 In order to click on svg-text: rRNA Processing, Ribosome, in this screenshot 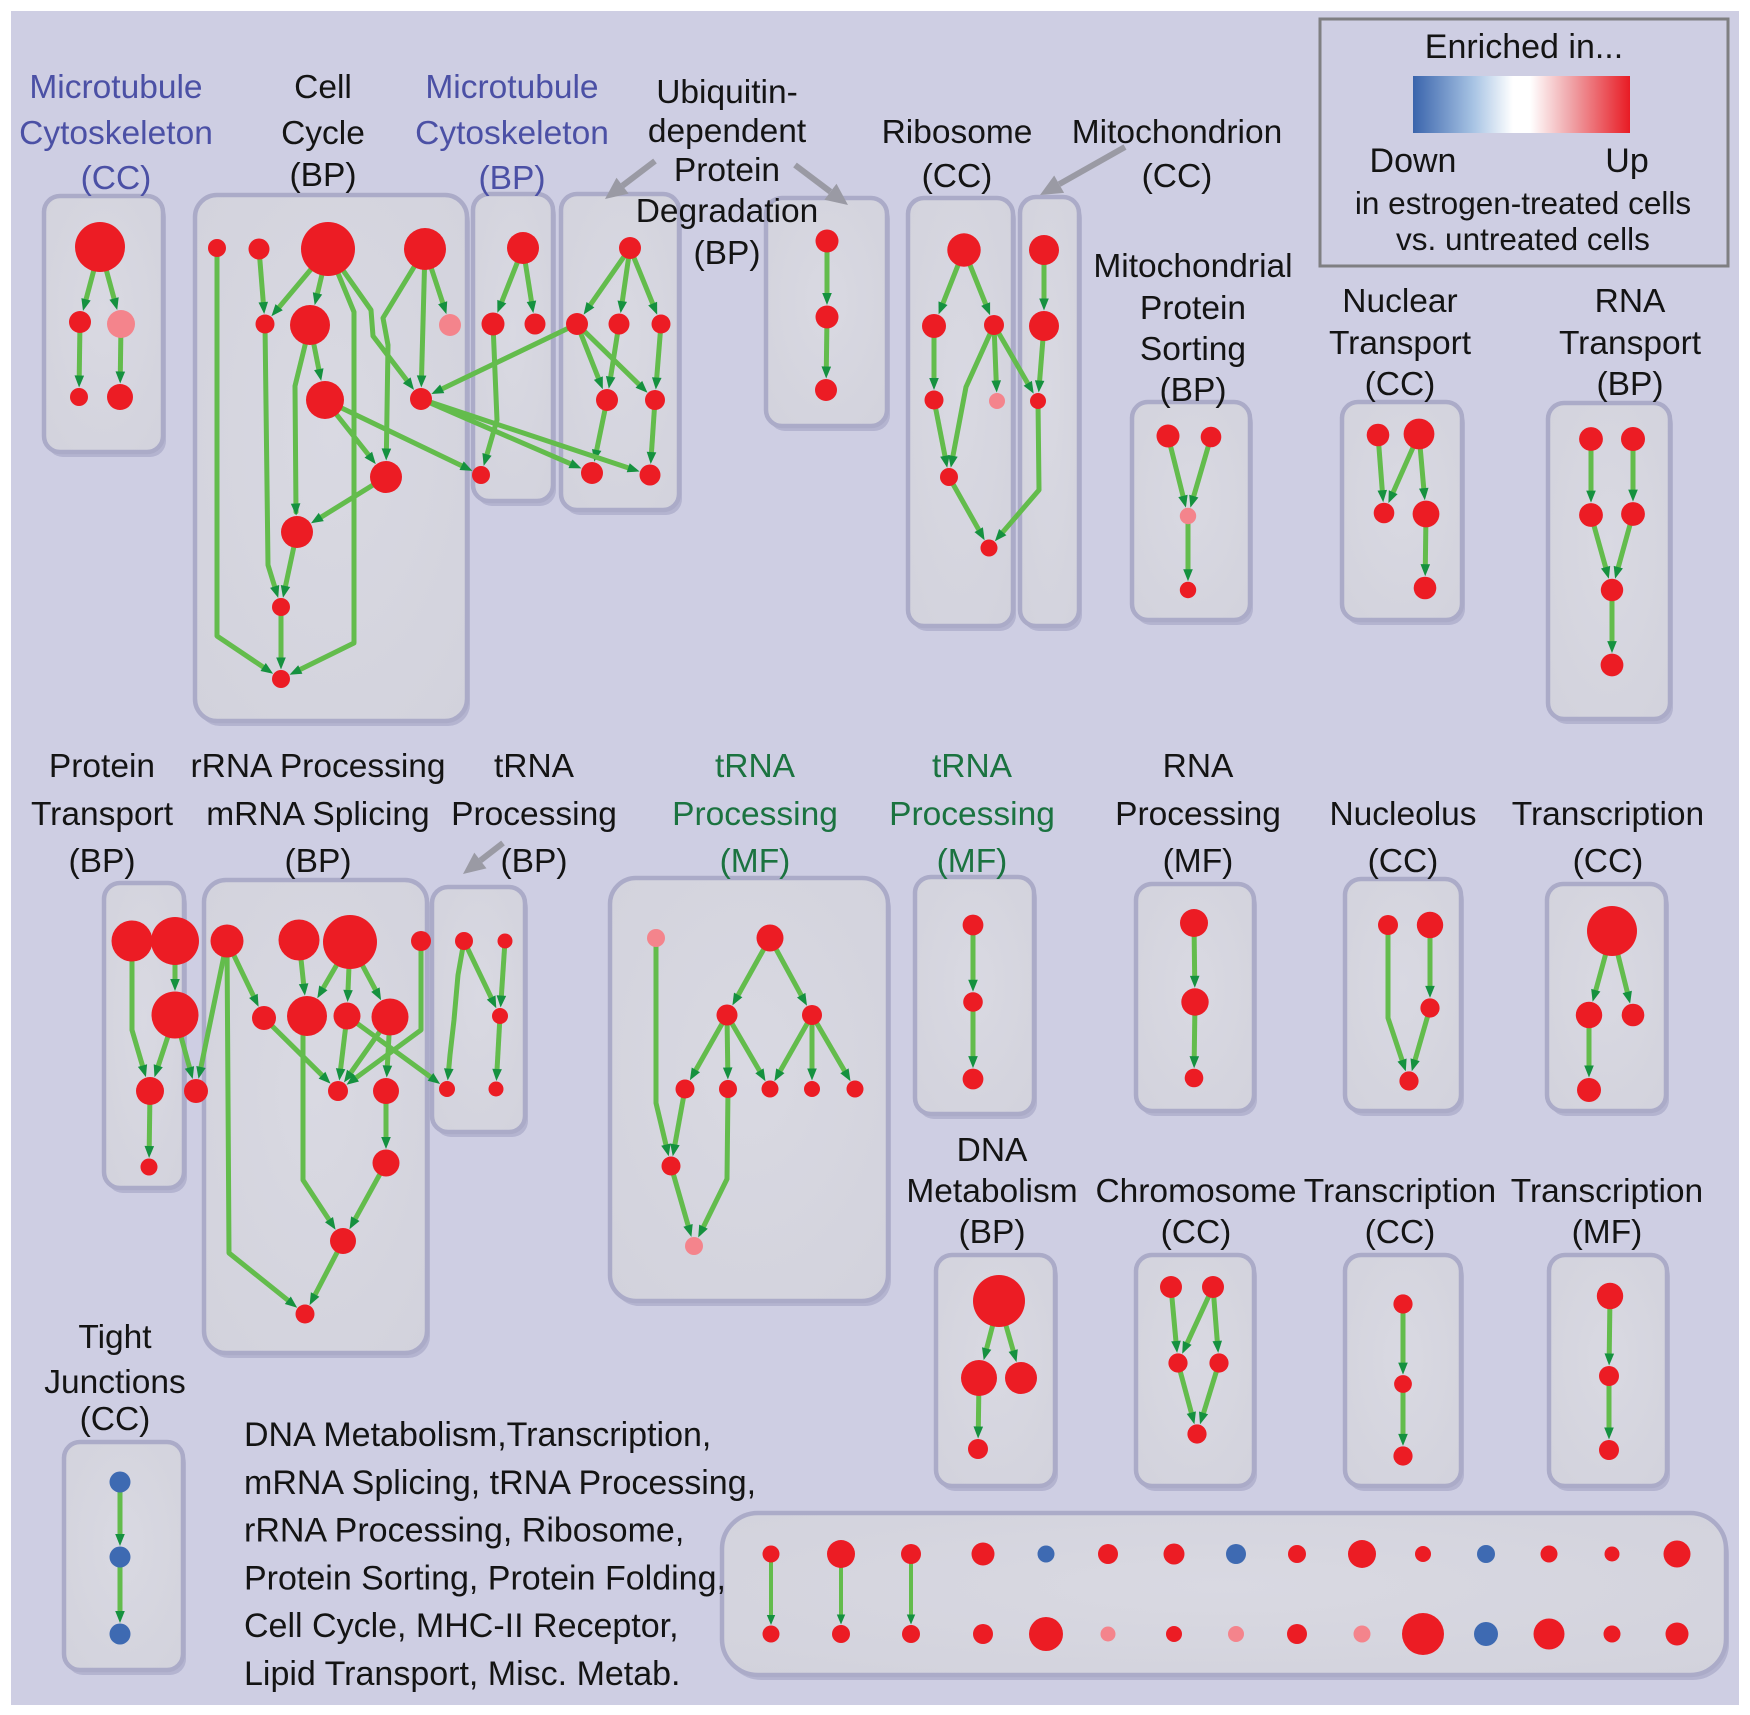, I will do `click(464, 1531)`.